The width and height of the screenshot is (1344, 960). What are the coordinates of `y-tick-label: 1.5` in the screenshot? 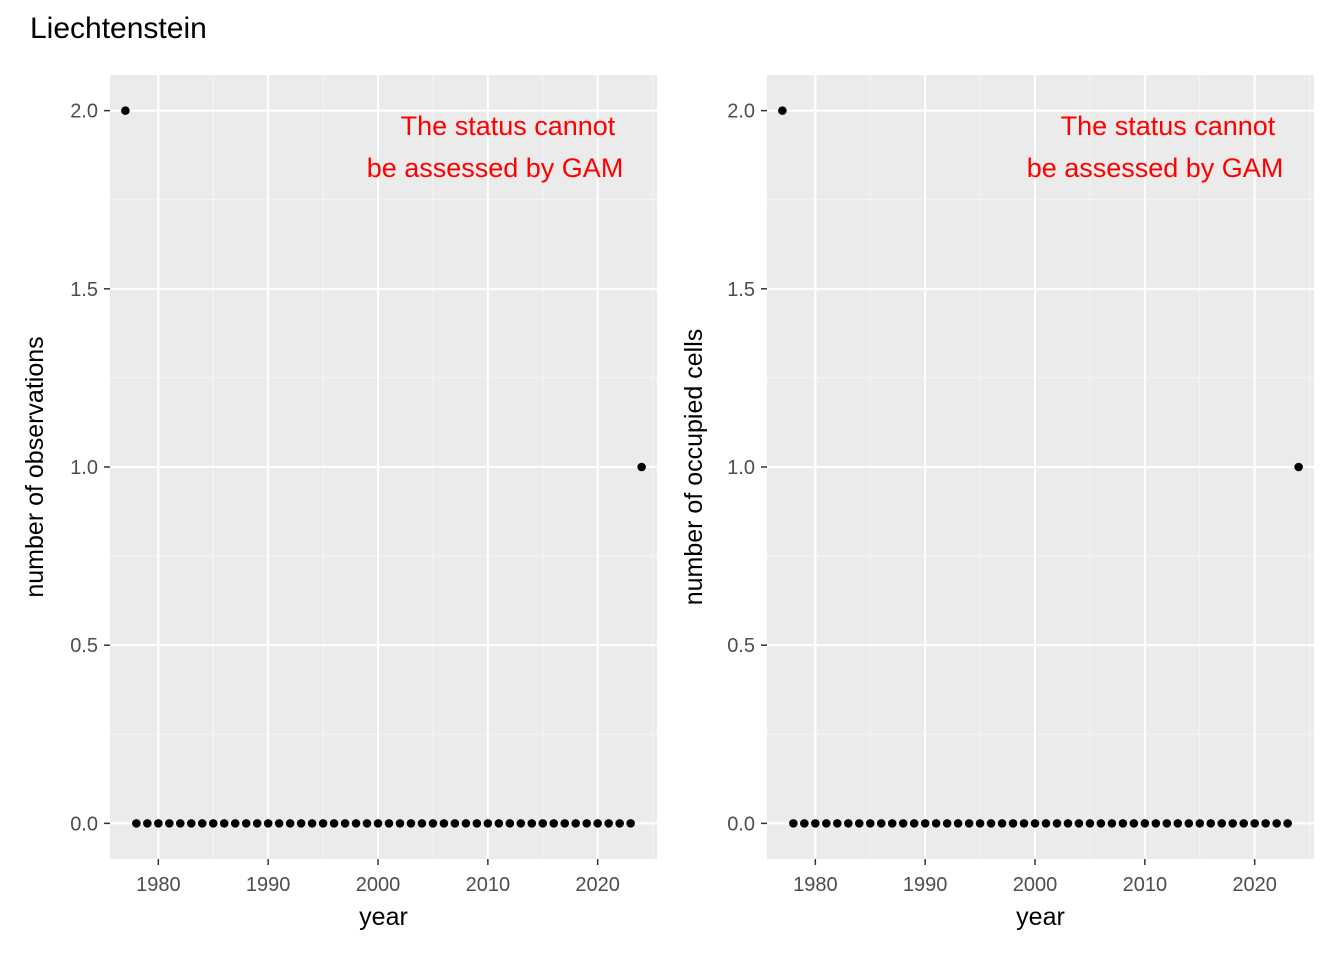 It's located at (741, 290).